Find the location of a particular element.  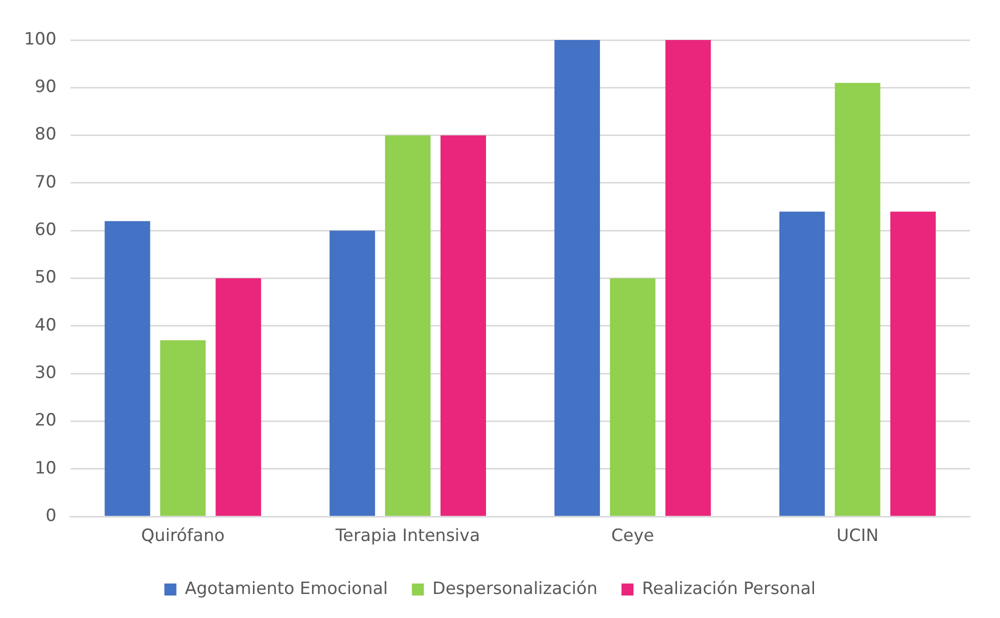

y-tick-label: 40 is located at coordinates (45, 325).